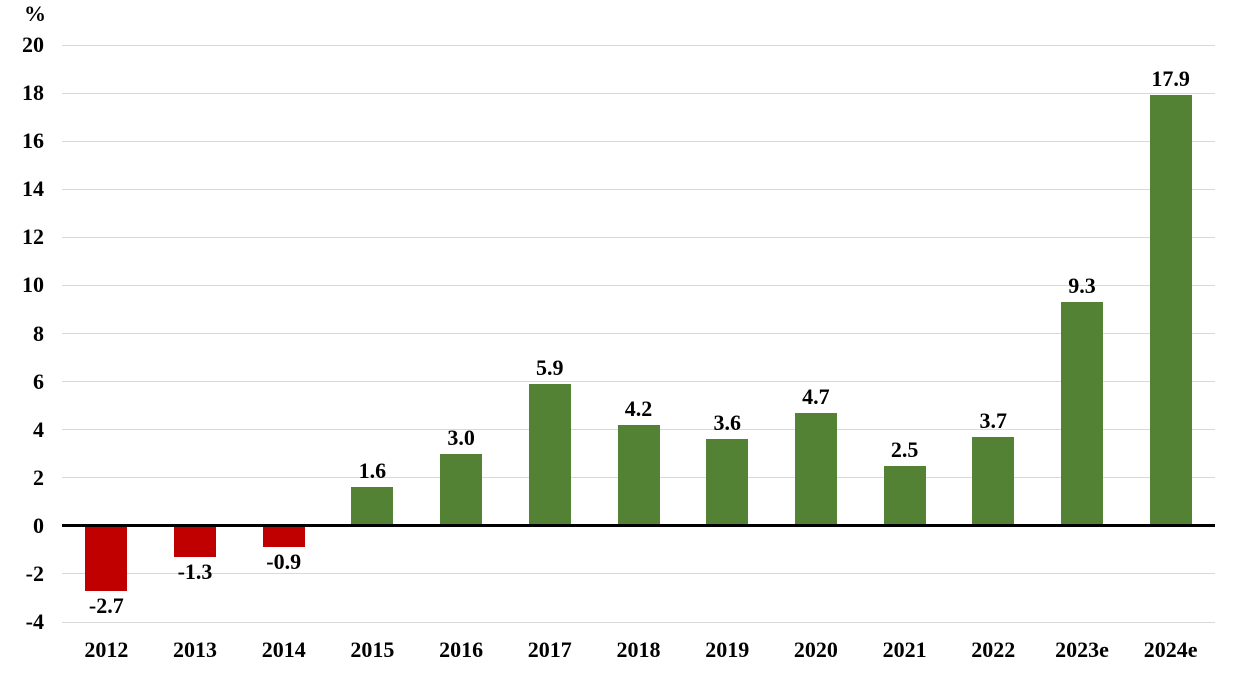 The height and width of the screenshot is (679, 1235). Describe the element at coordinates (33, 237) in the screenshot. I see `y-tick-label: 12` at that location.